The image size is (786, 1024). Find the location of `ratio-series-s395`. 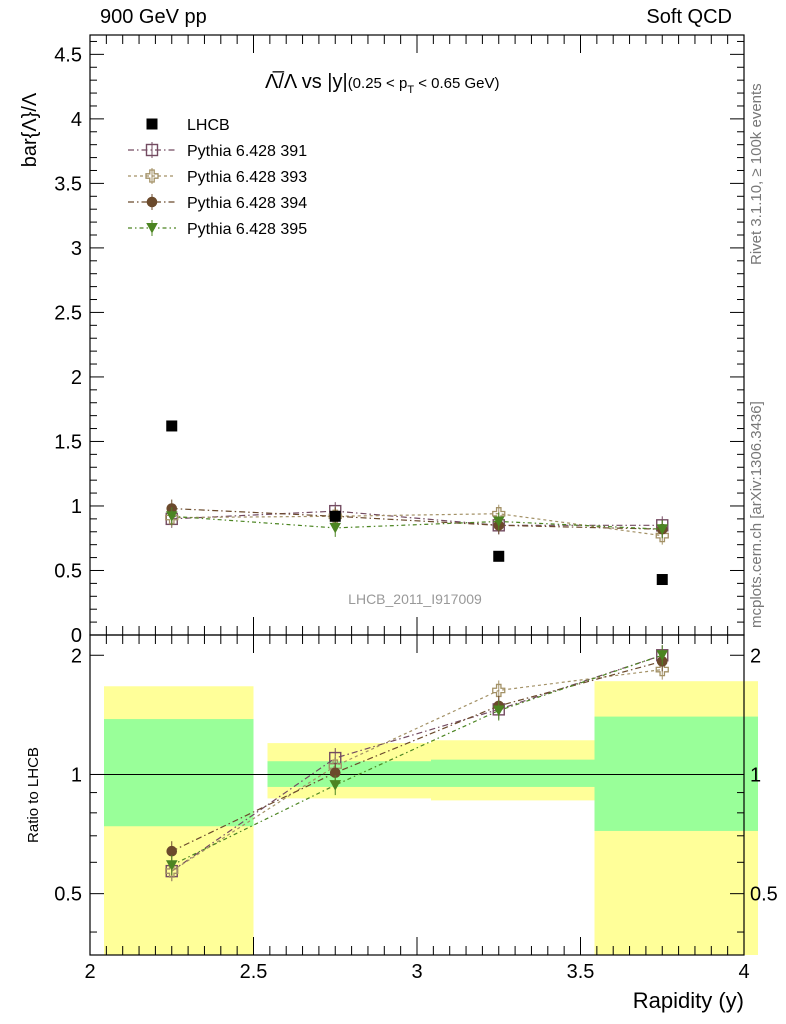

ratio-series-s395 is located at coordinates (417, 760).